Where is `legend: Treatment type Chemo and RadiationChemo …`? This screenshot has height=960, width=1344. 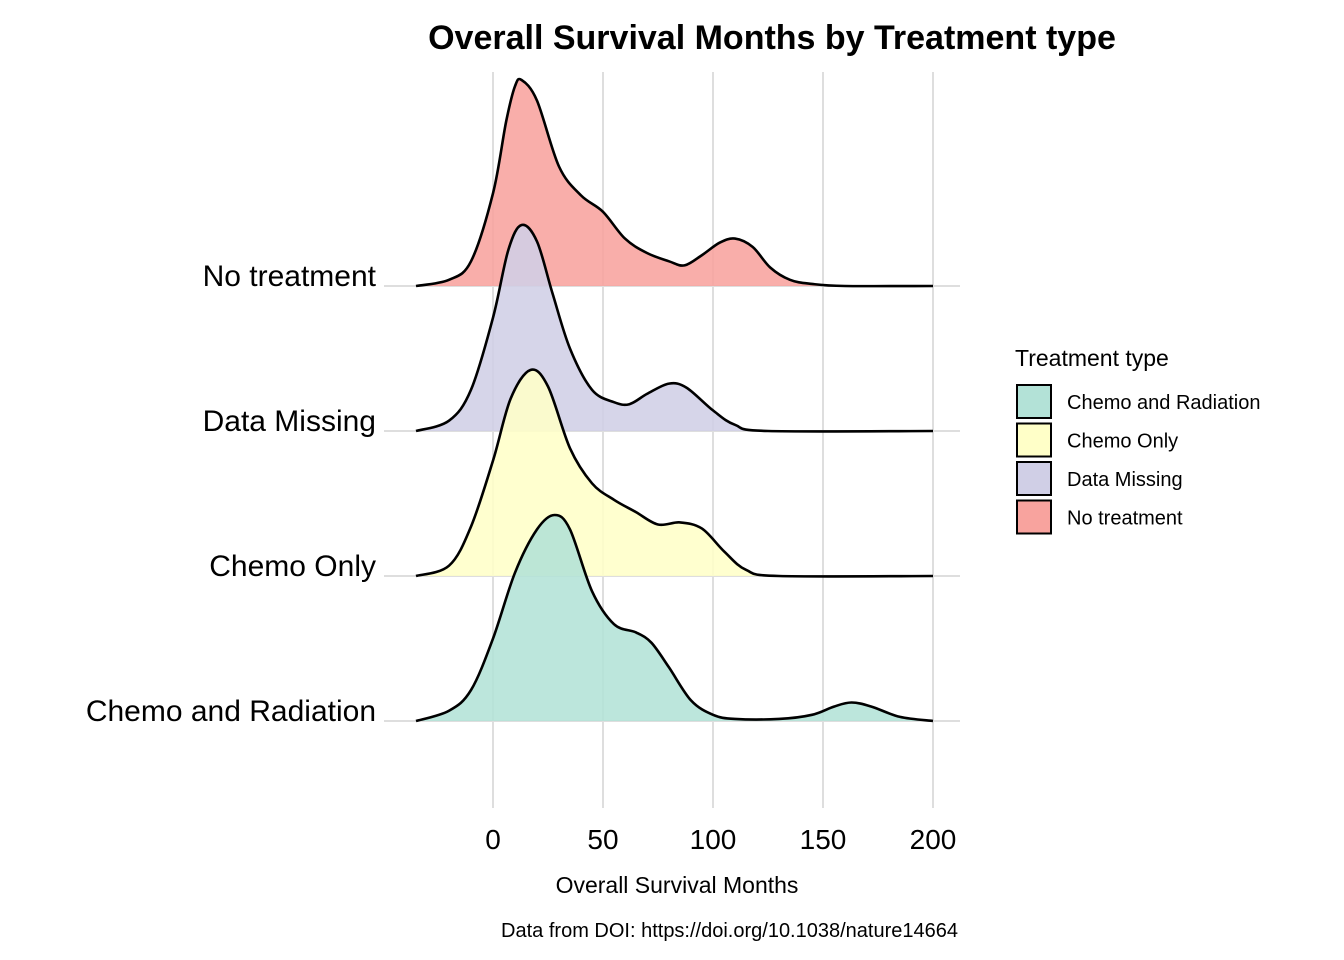
legend: Treatment type Chemo and RadiationChemo … is located at coordinates (1137, 440).